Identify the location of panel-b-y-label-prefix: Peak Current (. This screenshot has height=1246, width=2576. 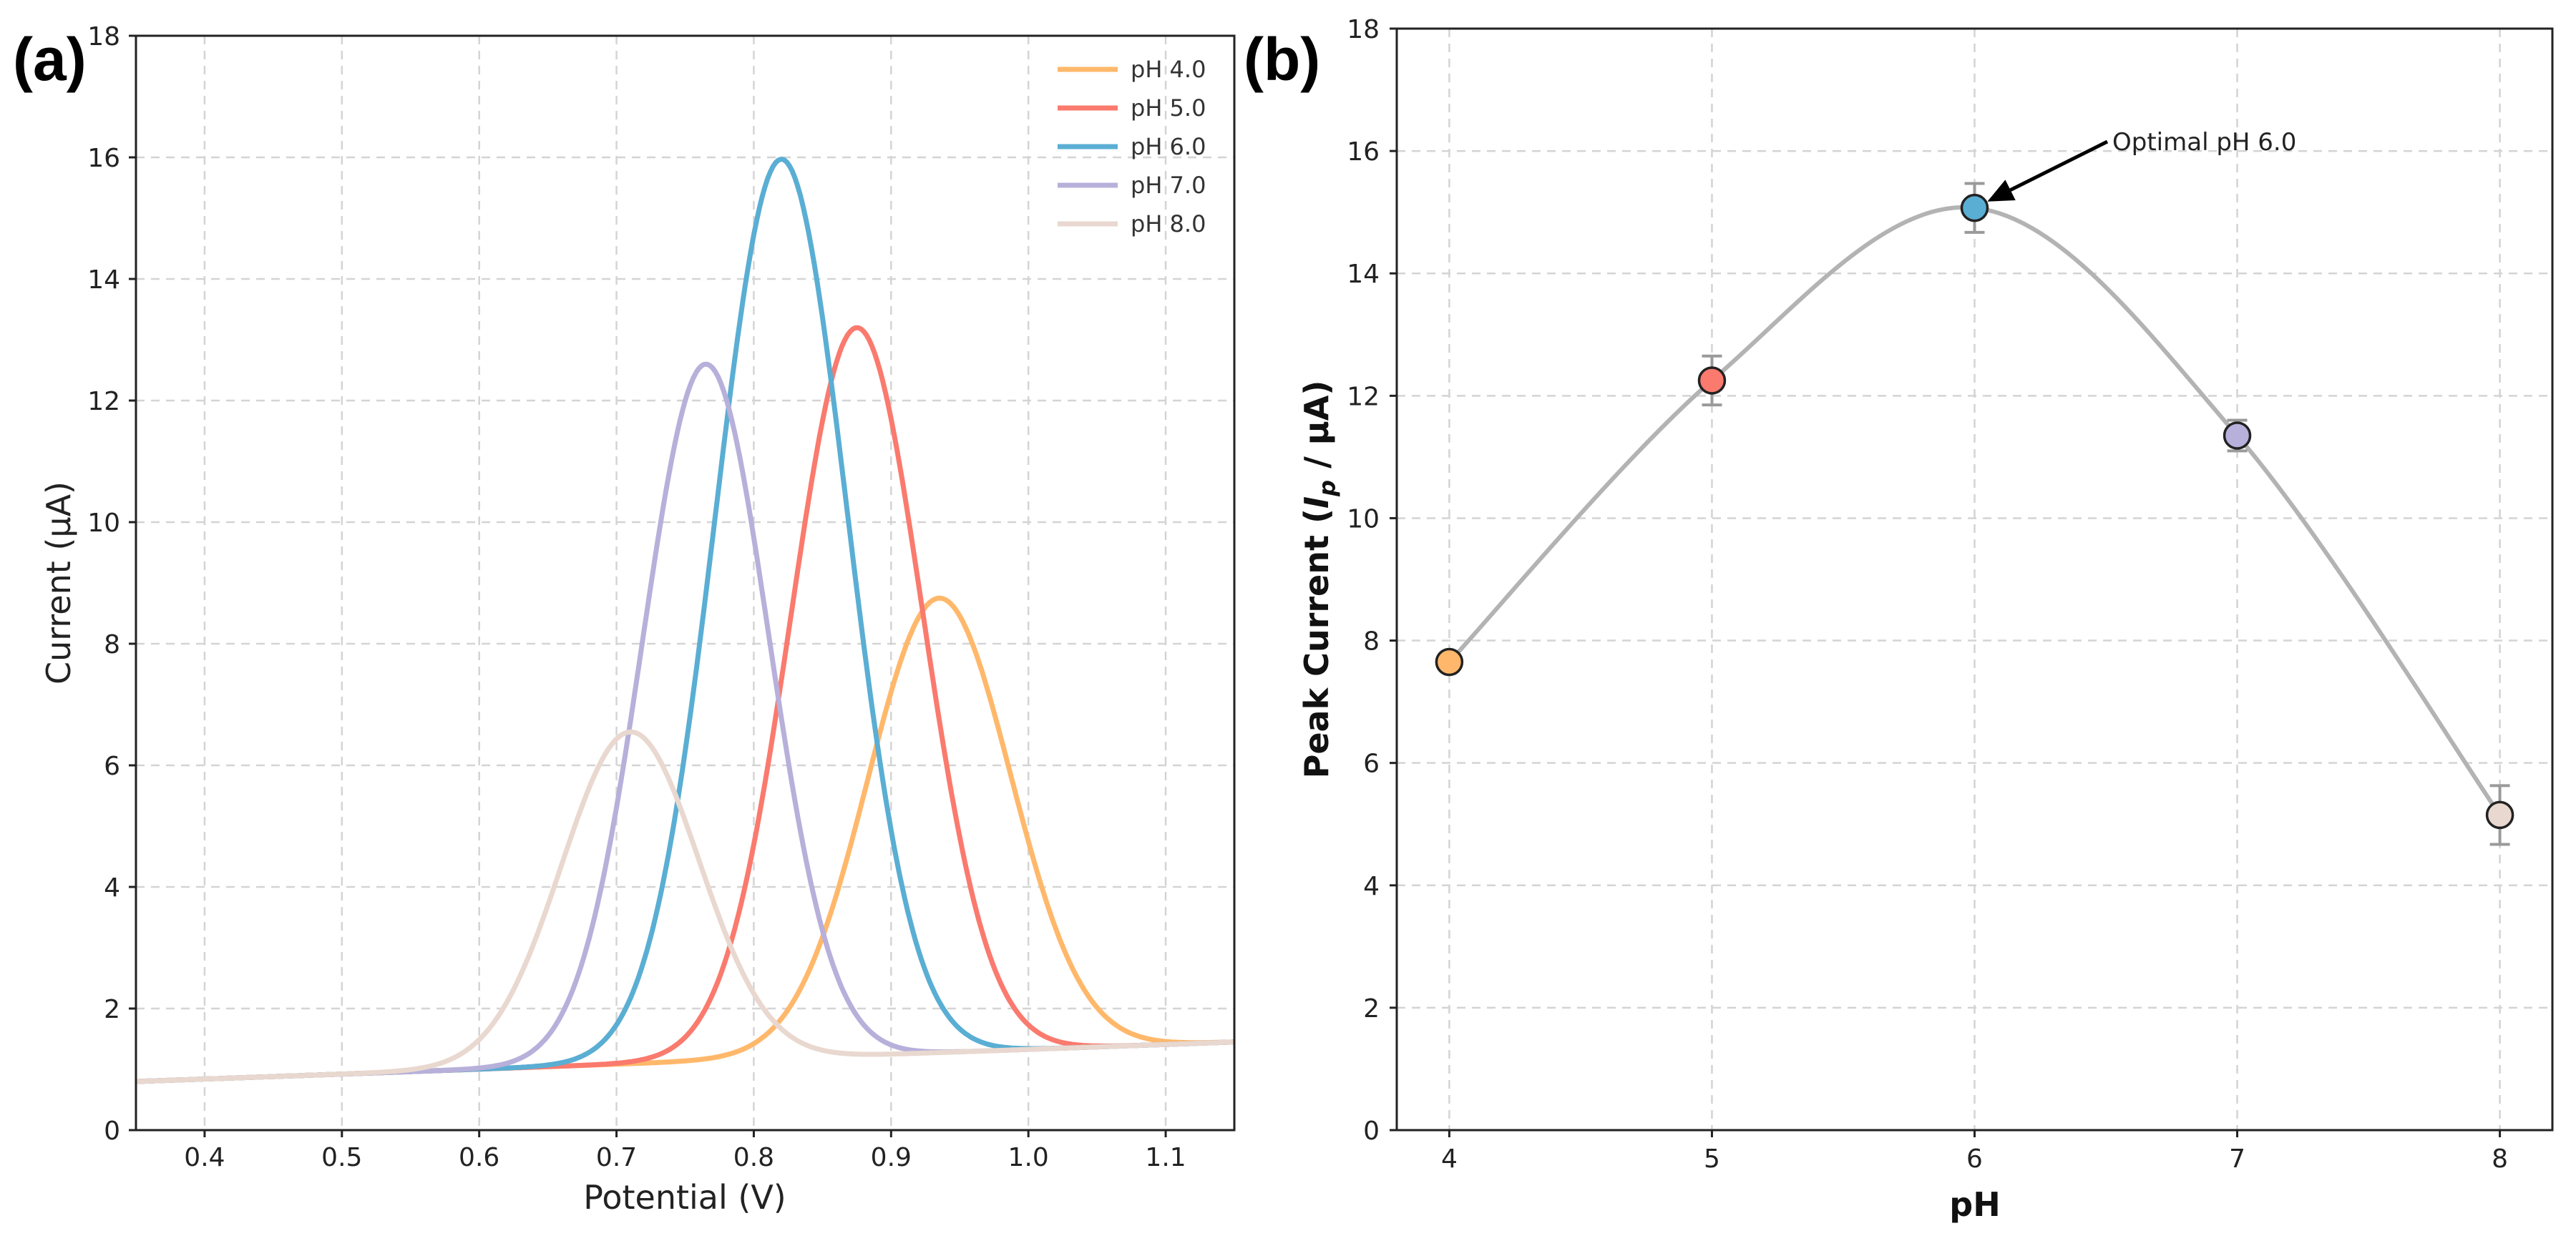
(1316, 643).